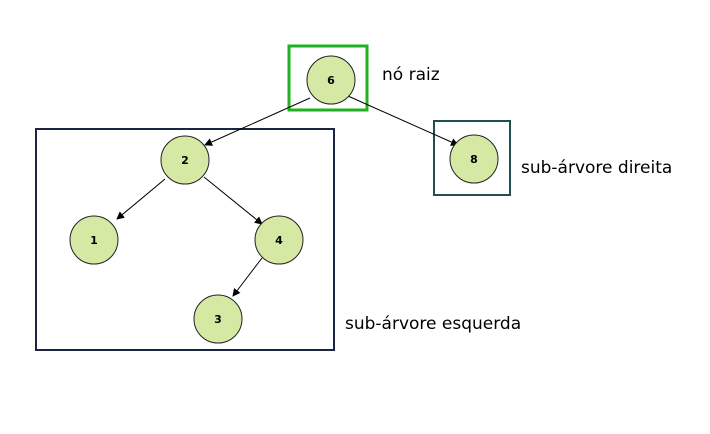  I want to click on tree-node-right: 8, so click(474, 159).